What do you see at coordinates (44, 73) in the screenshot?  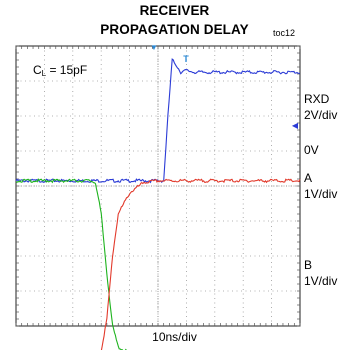 I see `condition-subscript: L` at bounding box center [44, 73].